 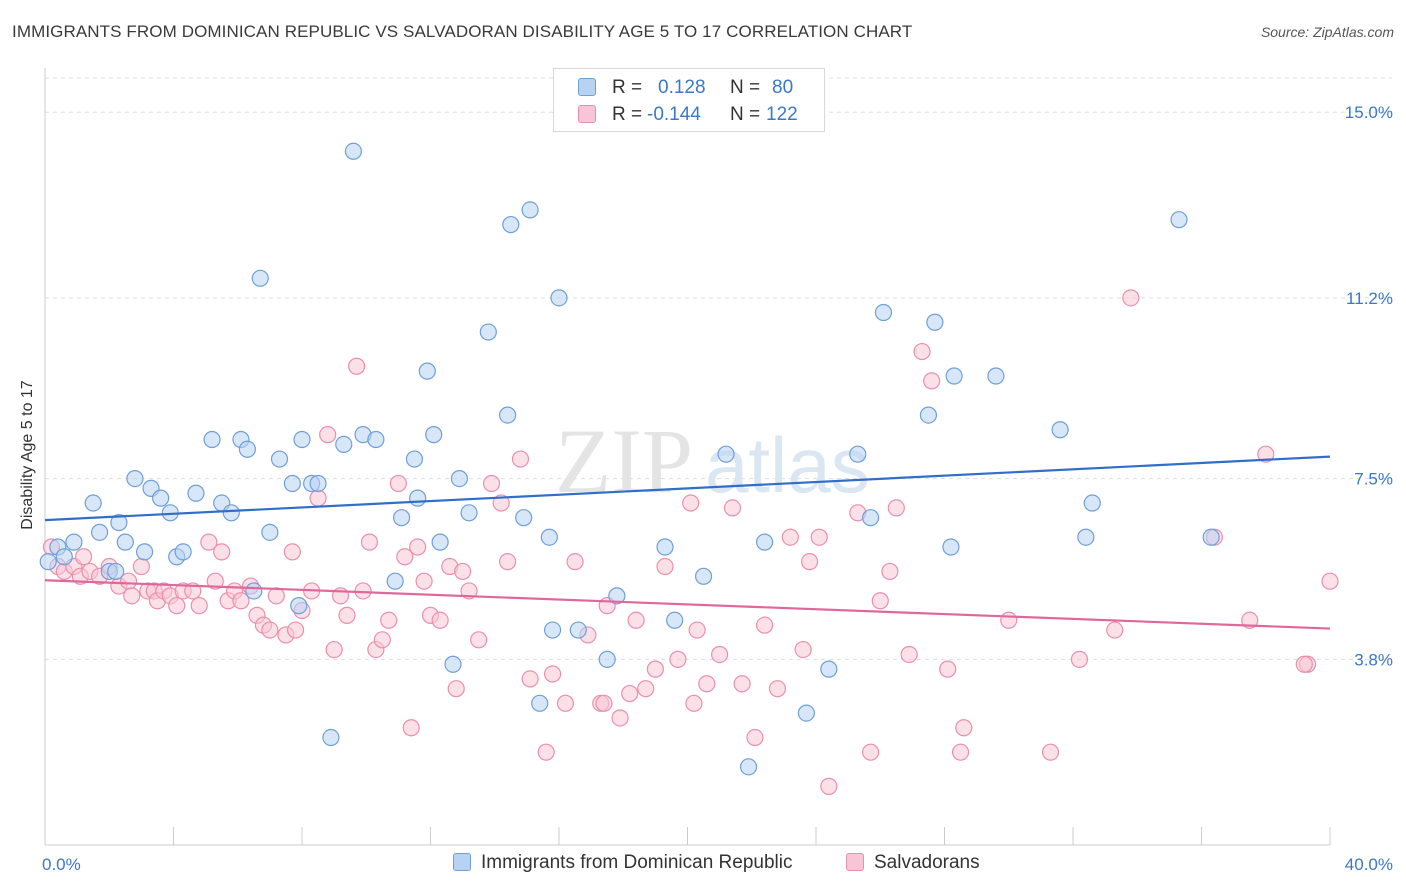 I want to click on y-tick-label: 3.8%, so click(x=1373, y=659).